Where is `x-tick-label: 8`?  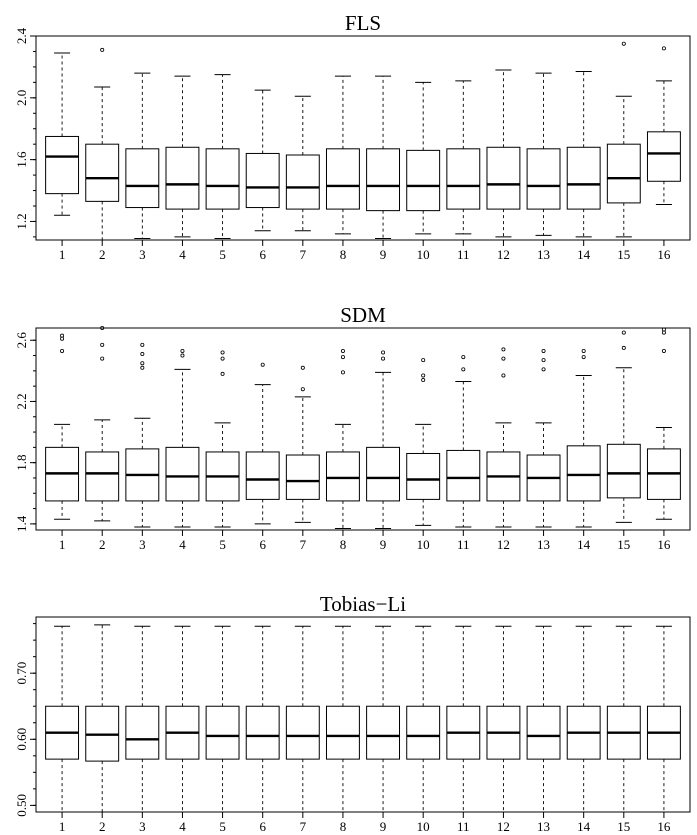 x-tick-label: 8 is located at coordinates (343, 544).